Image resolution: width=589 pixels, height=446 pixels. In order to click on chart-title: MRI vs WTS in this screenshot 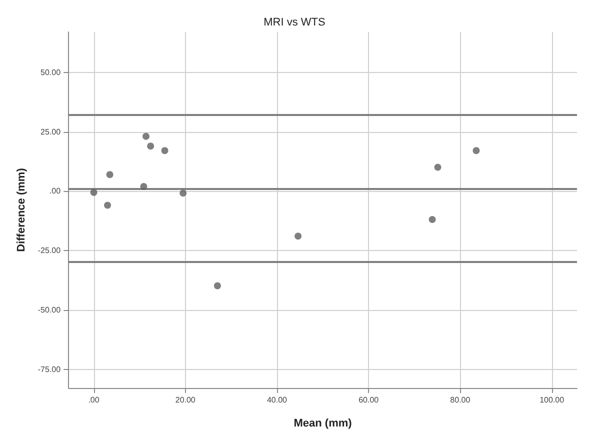, I will do `click(295, 22)`.